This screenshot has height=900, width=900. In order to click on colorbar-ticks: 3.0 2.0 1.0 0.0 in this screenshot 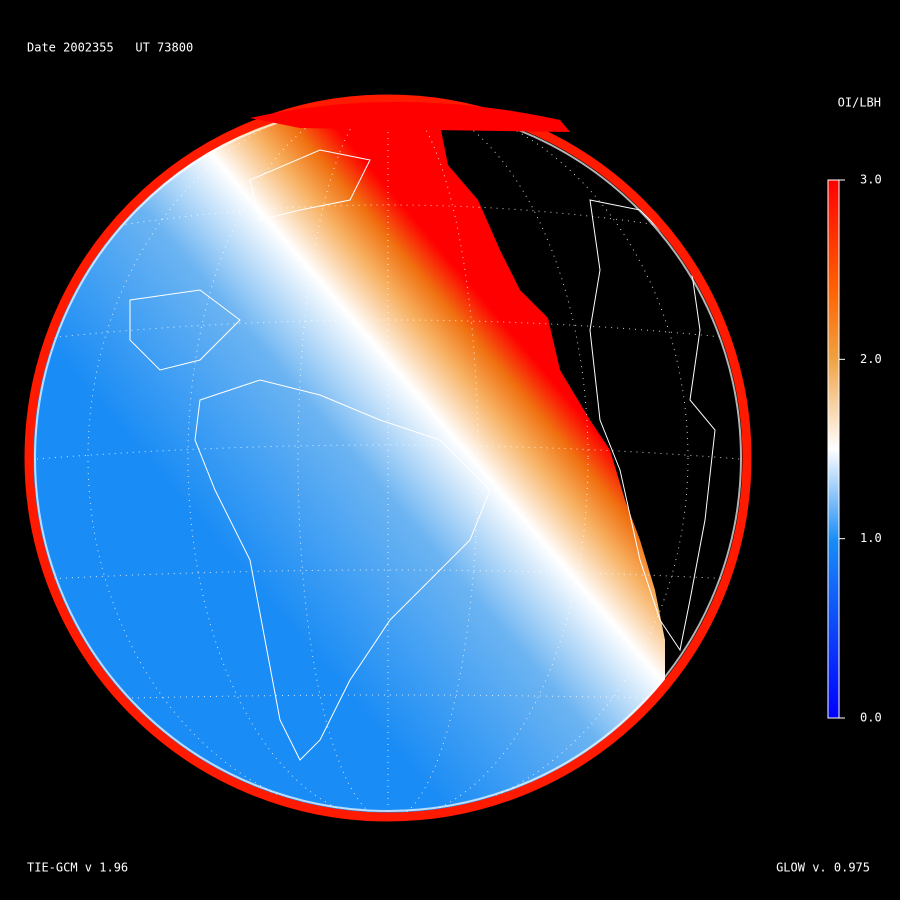, I will do `click(860, 449)`.